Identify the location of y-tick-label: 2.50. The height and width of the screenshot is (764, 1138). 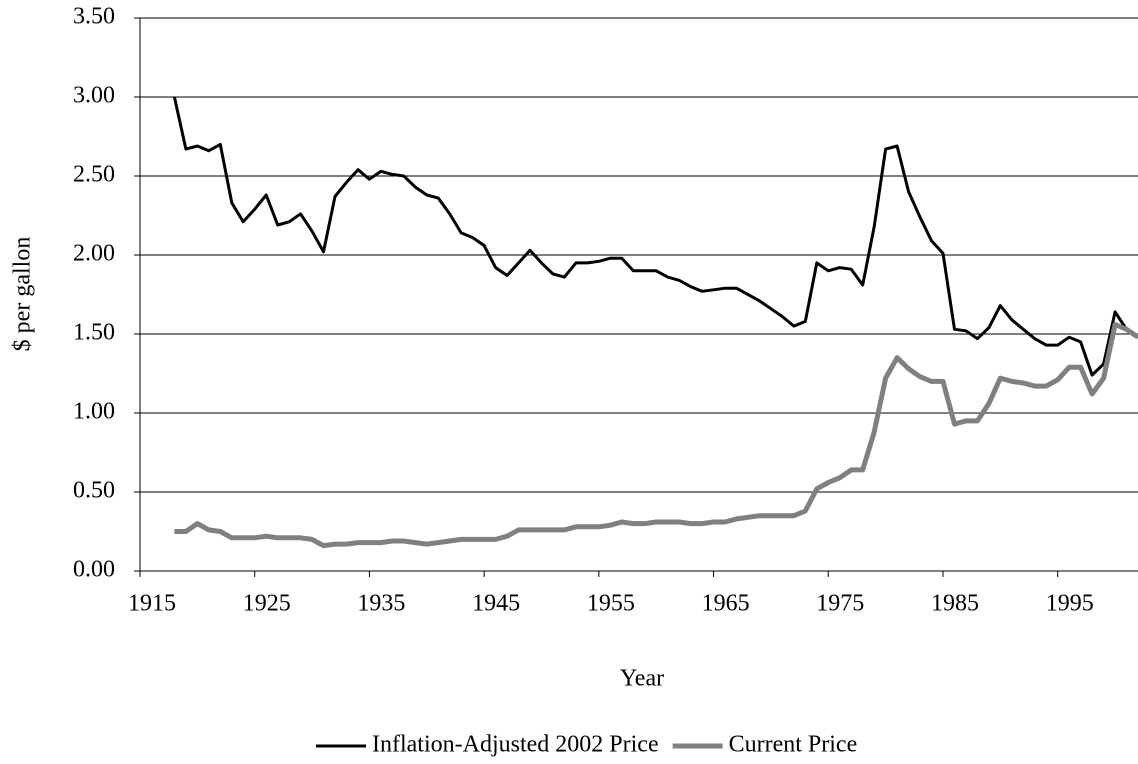
(94, 175).